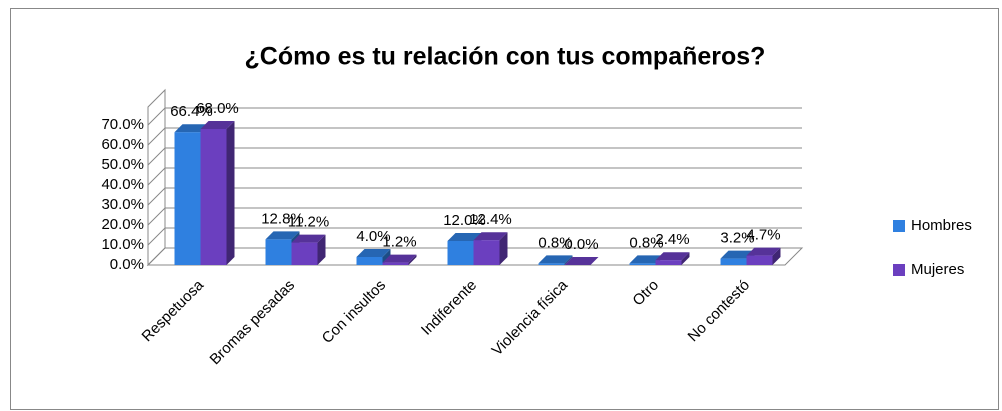 The width and height of the screenshot is (1002, 411). Describe the element at coordinates (490, 219) in the screenshot. I see `data-label: 12.4%` at that location.